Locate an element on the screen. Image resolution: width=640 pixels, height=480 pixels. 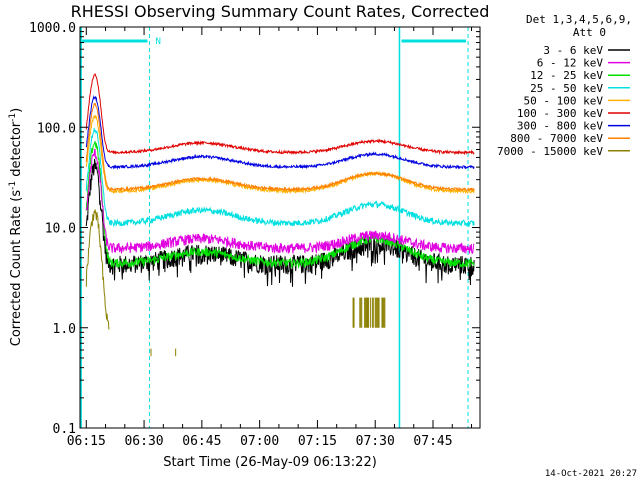
x-tick-label: 07:00 is located at coordinates (259, 441).